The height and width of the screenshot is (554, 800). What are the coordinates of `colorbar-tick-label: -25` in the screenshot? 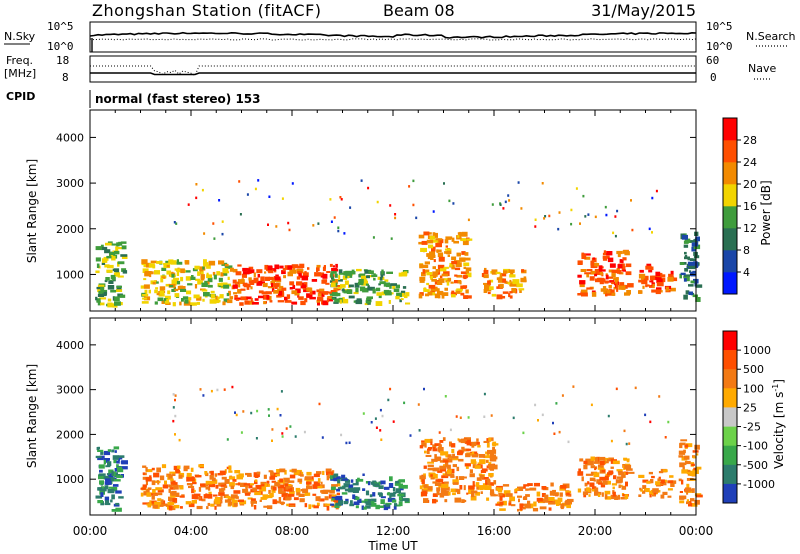 It's located at (752, 427).